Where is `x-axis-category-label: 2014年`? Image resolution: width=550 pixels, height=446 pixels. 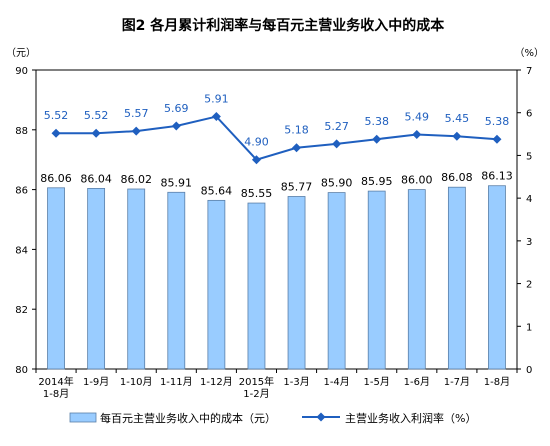
x-axis-category-label: 2014年 is located at coordinates (55, 381).